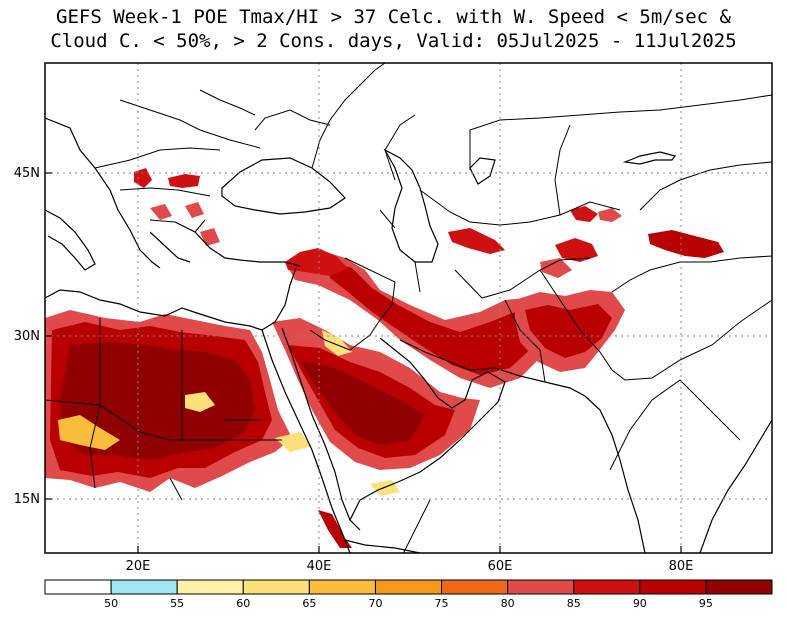 Image resolution: width=787 pixels, height=617 pixels. What do you see at coordinates (427, 429) in the screenshot?
I see `persian-gulf-coast` at bounding box center [427, 429].